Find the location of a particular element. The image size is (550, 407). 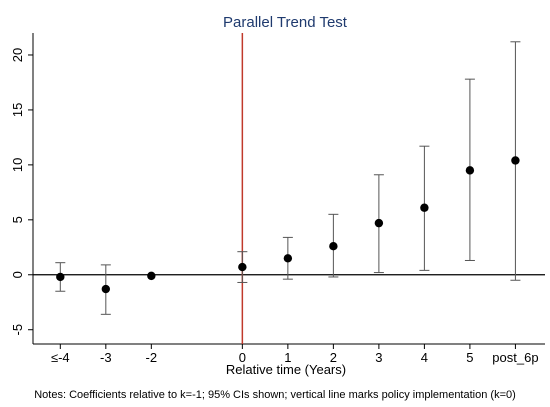

y-tick-label--5: -5 is located at coordinates (17, 330).